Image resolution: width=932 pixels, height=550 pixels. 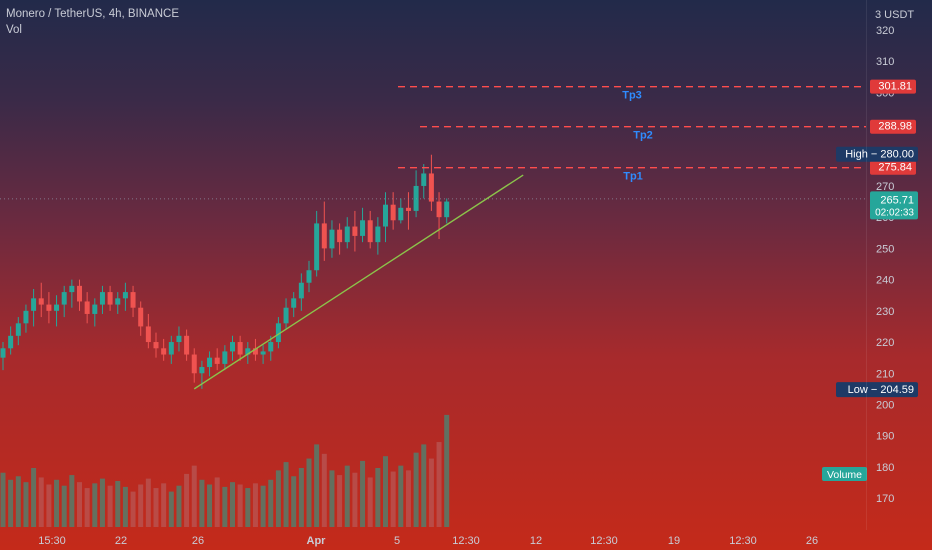 What do you see at coordinates (879, 155) in the screenshot?
I see `high-label: High − 280.00` at bounding box center [879, 155].